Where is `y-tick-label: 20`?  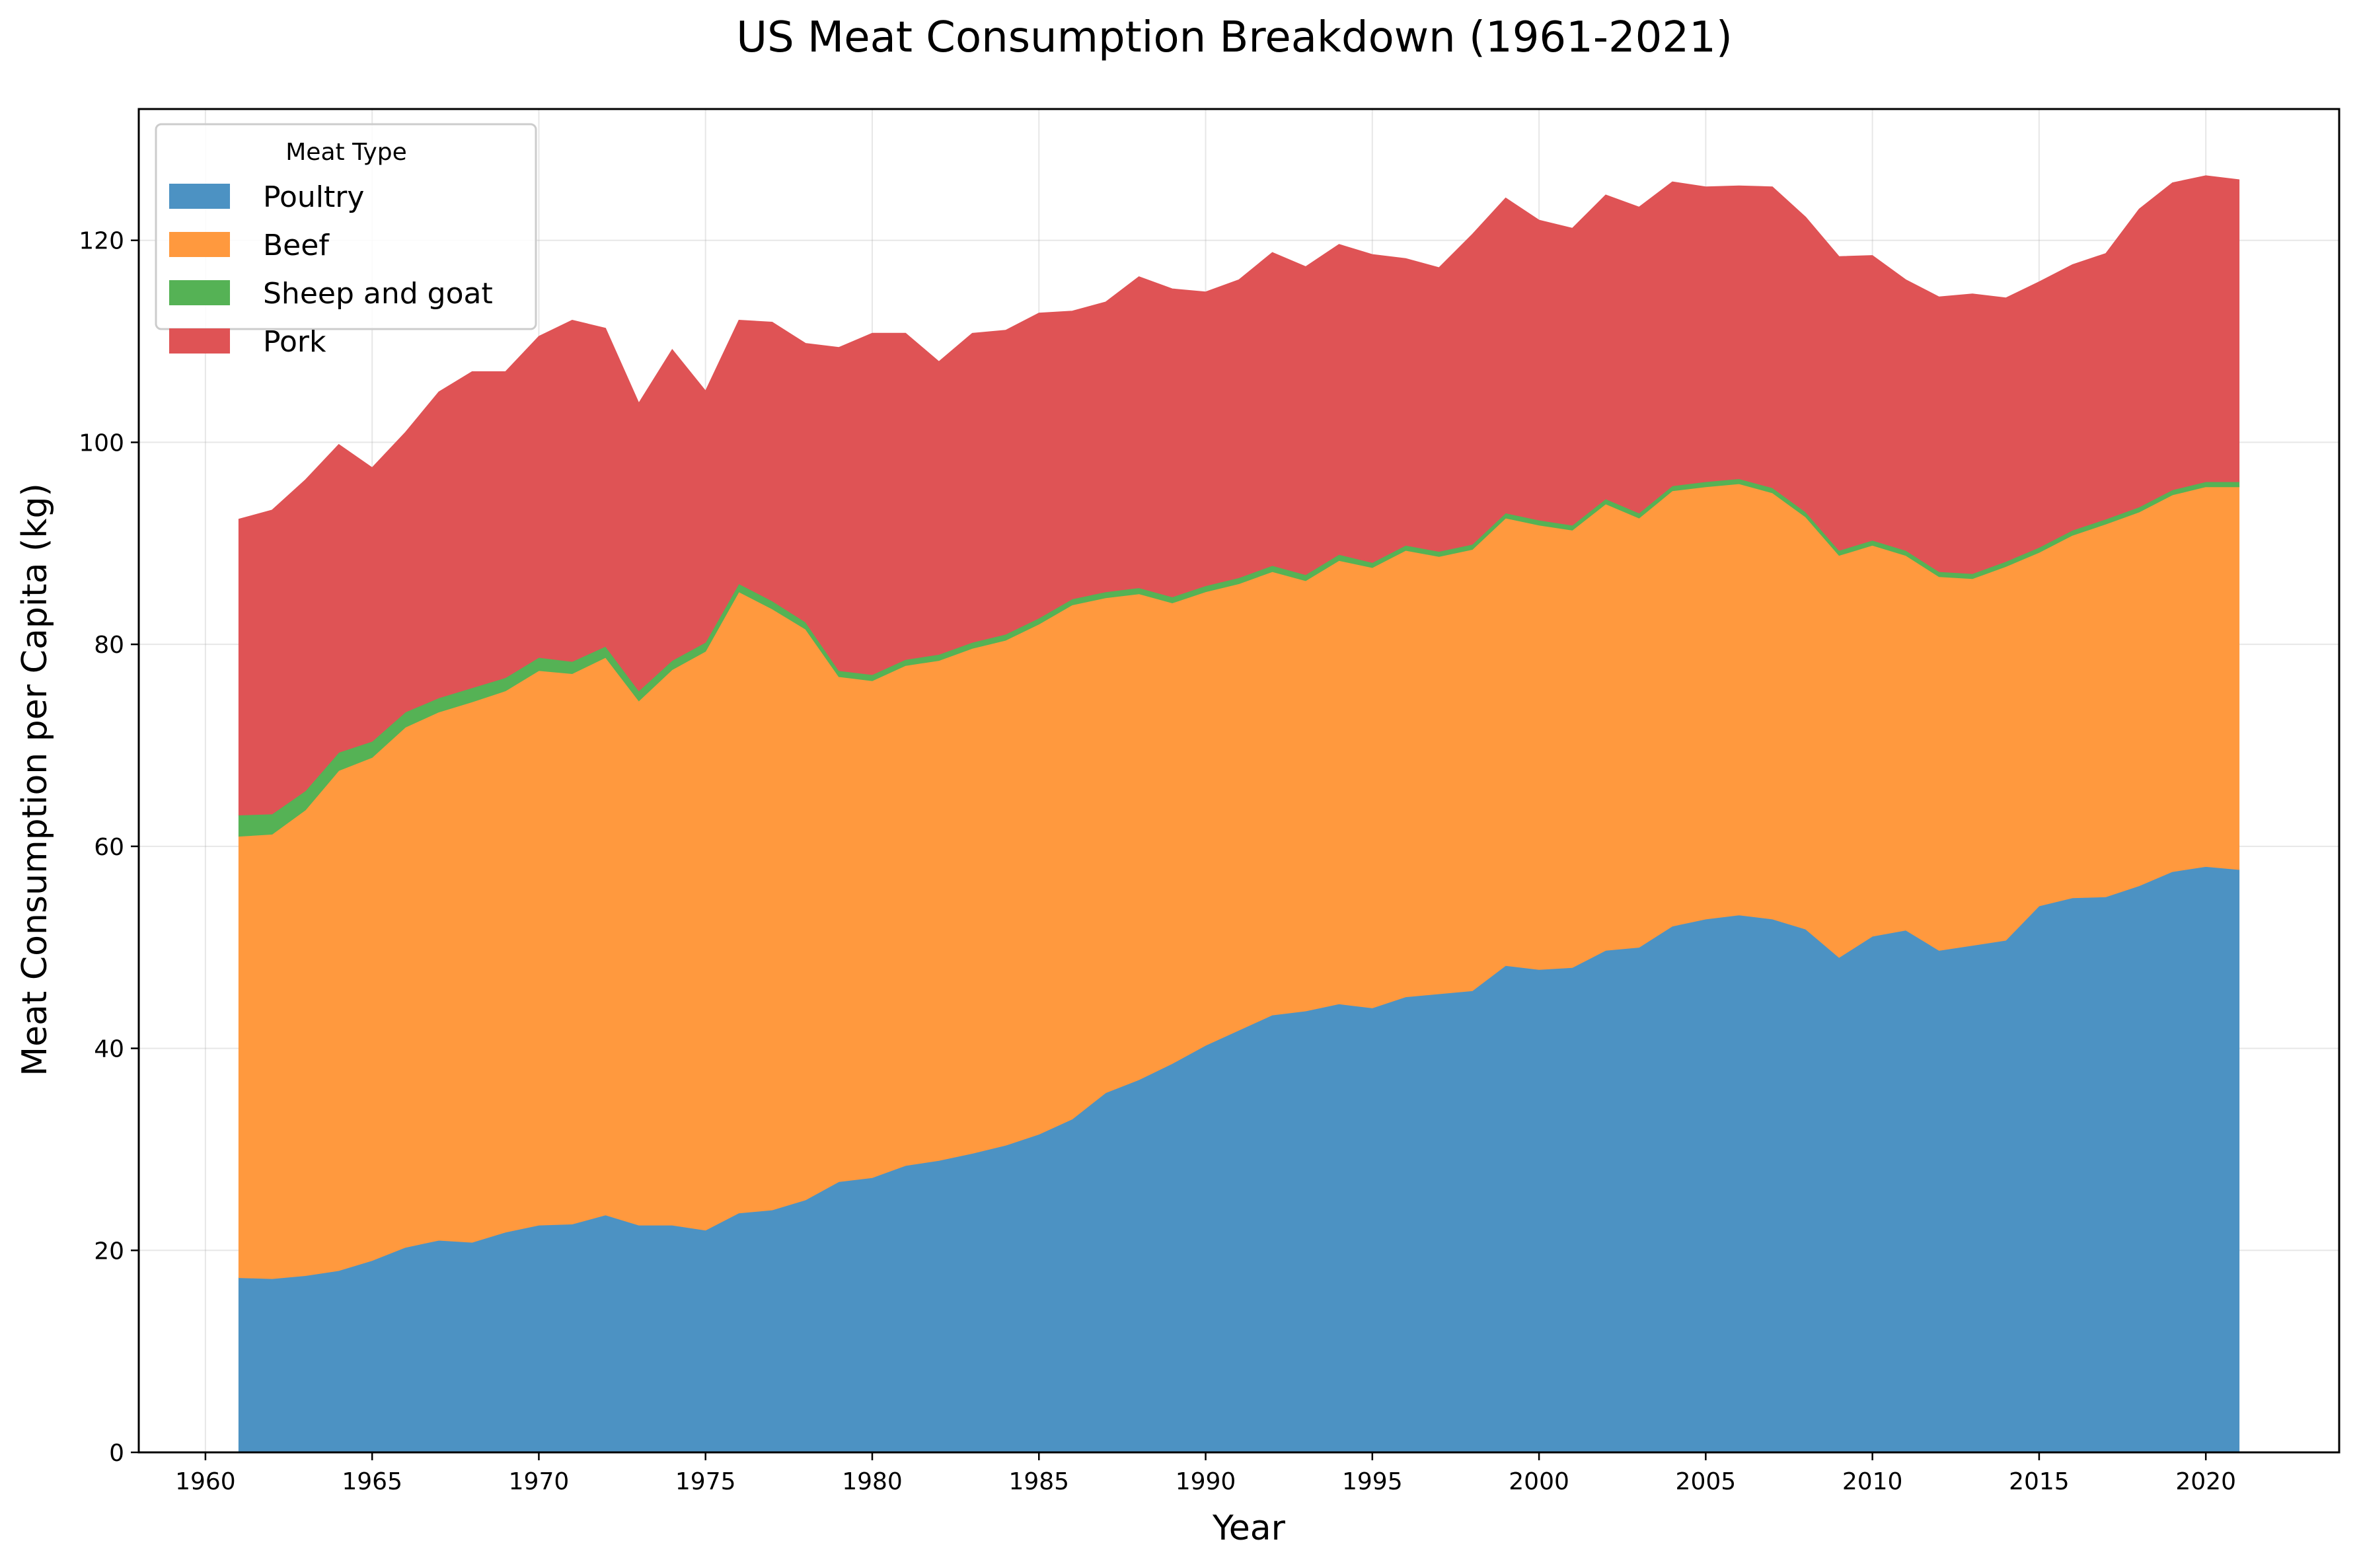 y-tick-label: 20 is located at coordinates (109, 1251).